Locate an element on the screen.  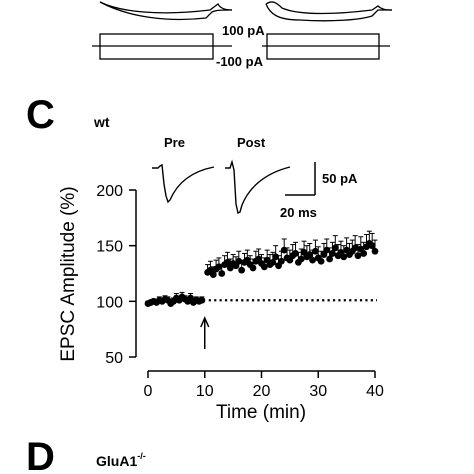
panel-d-genotype-sup: -/- is located at coordinates (141, 456).